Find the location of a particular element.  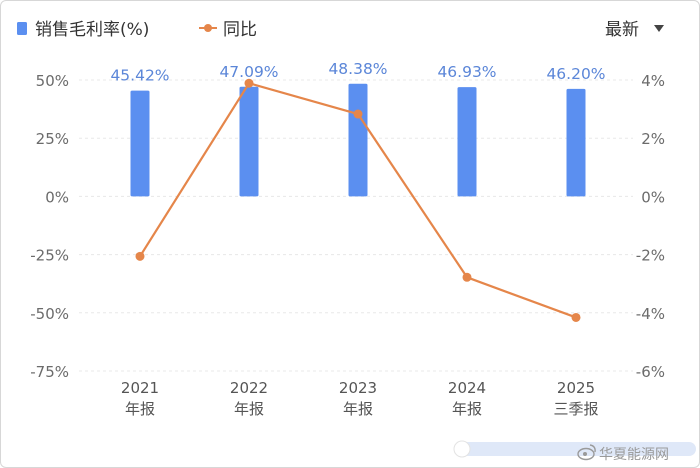

bar-value-label: 47.09% is located at coordinates (248, 72).